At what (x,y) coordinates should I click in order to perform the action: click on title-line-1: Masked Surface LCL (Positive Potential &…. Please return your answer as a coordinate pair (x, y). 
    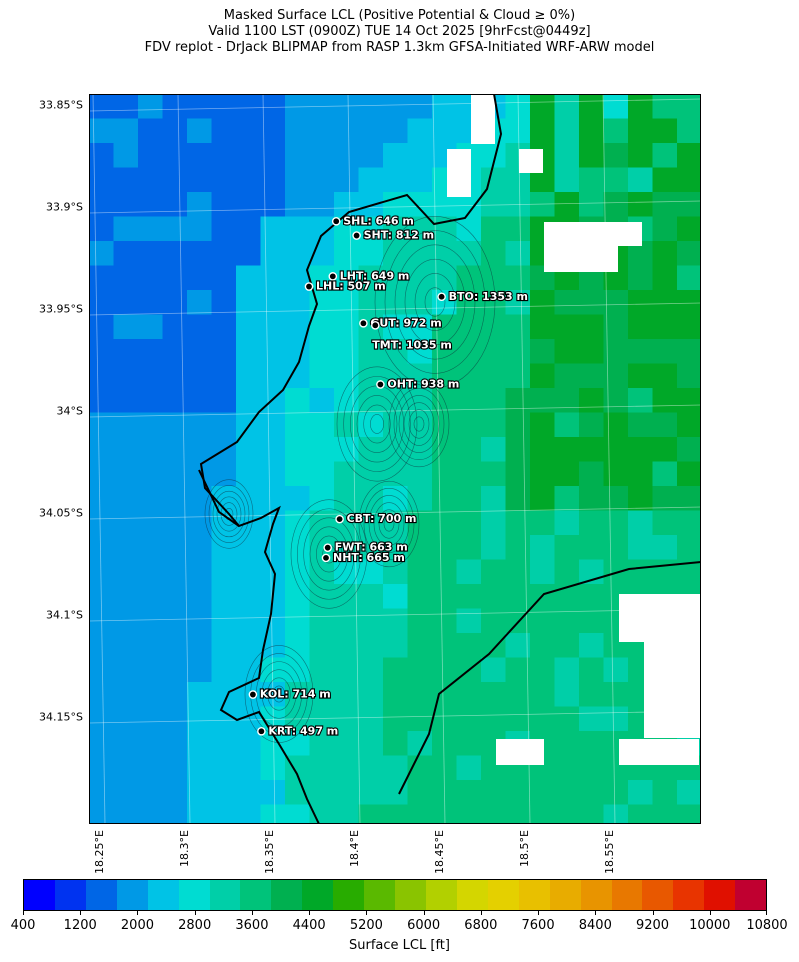
    Looking at the image, I should click on (399, 15).